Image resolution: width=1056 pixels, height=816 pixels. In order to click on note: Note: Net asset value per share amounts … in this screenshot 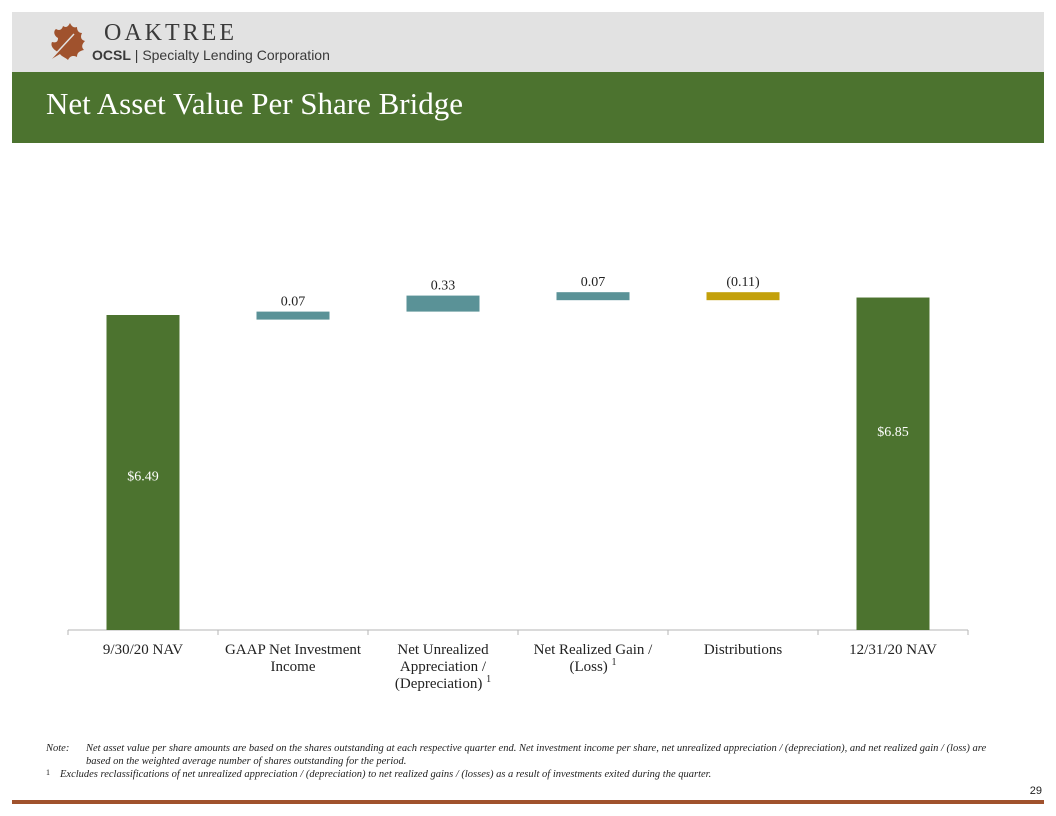, I will do `click(526, 755)`.